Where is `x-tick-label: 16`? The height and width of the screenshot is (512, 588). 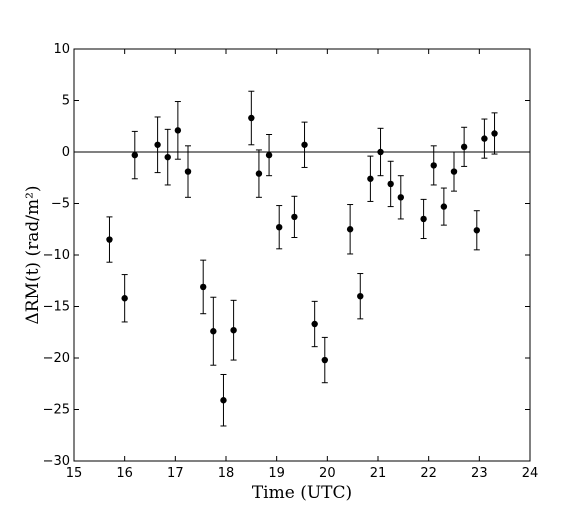
x-tick-label: 16 is located at coordinates (124, 473).